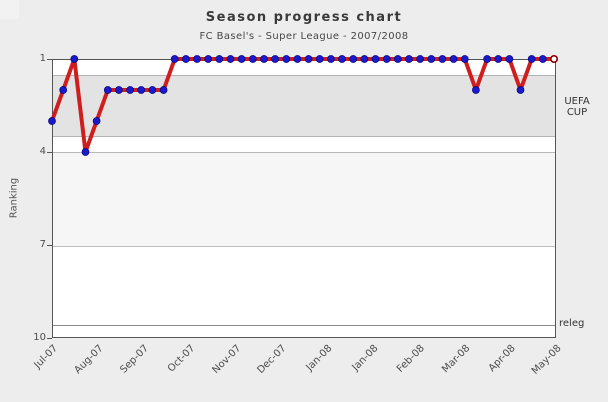  I want to click on relegation-zone-label: releg, so click(572, 323).